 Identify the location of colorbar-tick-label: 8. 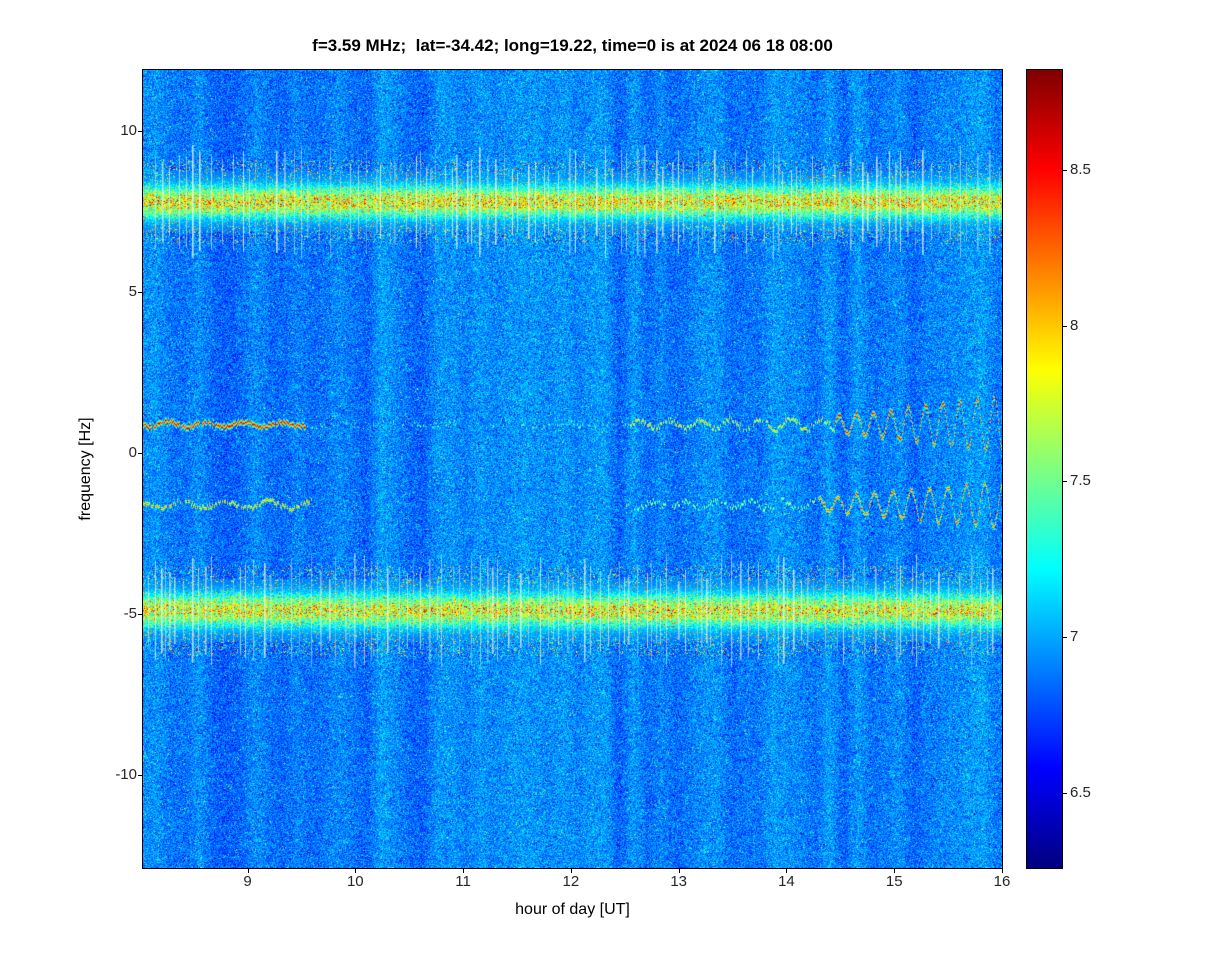
(1074, 325).